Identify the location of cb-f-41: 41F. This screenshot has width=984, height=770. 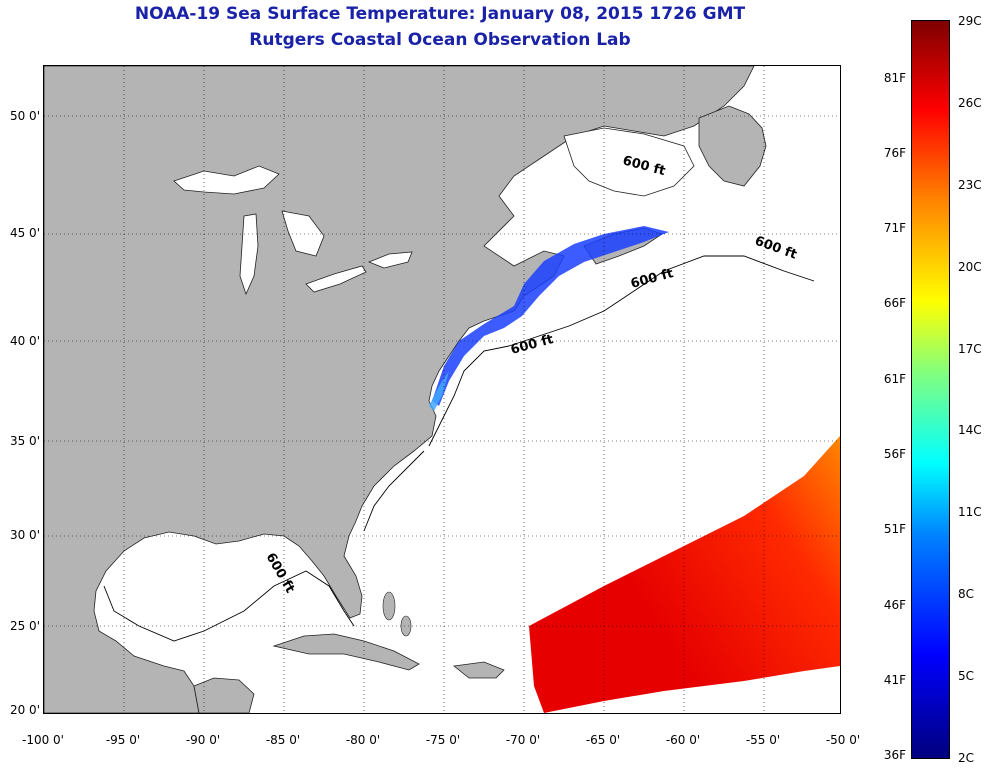
(894, 680).